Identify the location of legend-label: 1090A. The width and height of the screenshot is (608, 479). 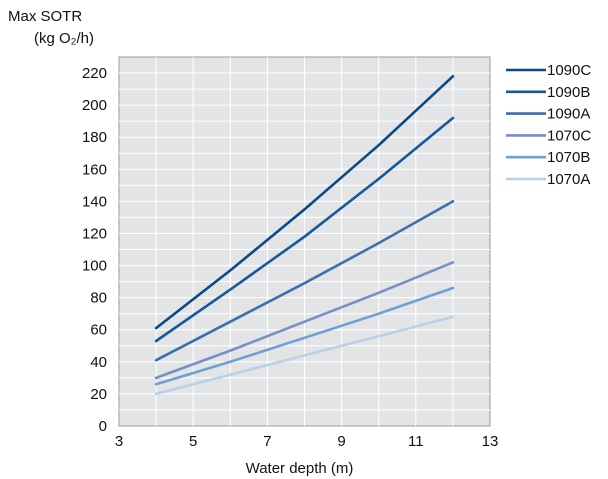
(568, 114).